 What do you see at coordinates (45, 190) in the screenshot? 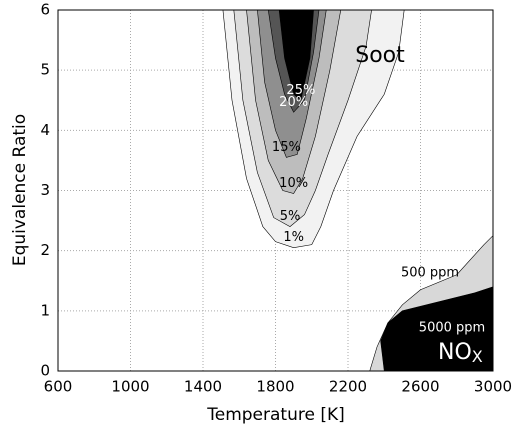
I see `y-tick-label: 3` at bounding box center [45, 190].